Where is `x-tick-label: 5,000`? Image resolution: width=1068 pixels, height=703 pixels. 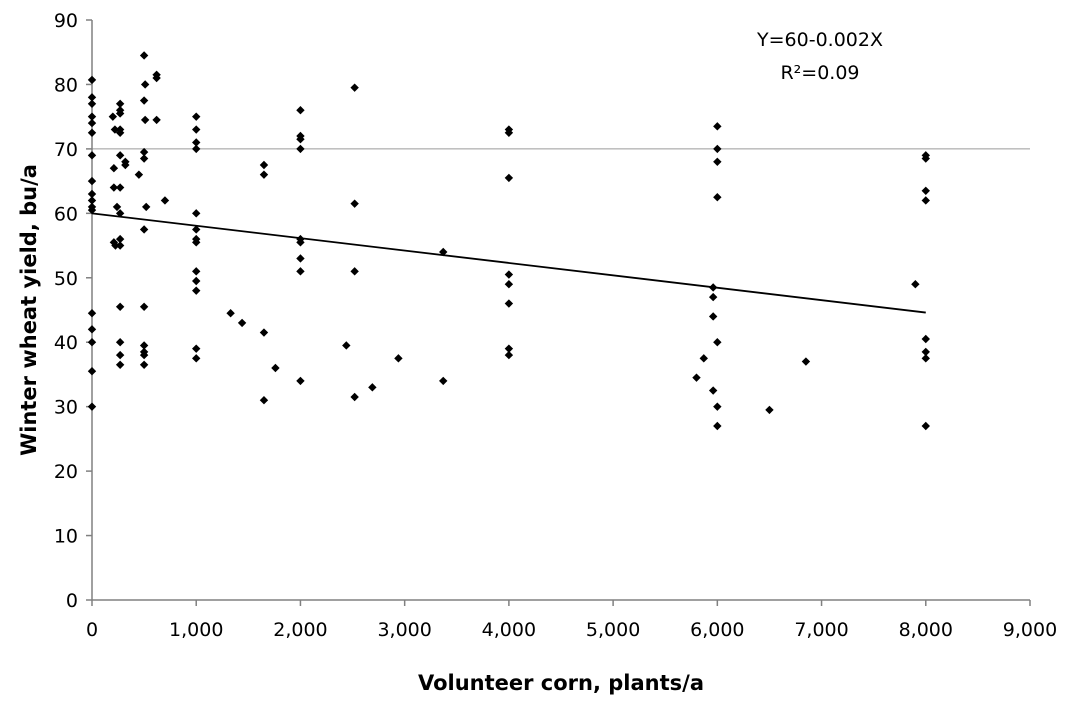 x-tick-label: 5,000 is located at coordinates (613, 630).